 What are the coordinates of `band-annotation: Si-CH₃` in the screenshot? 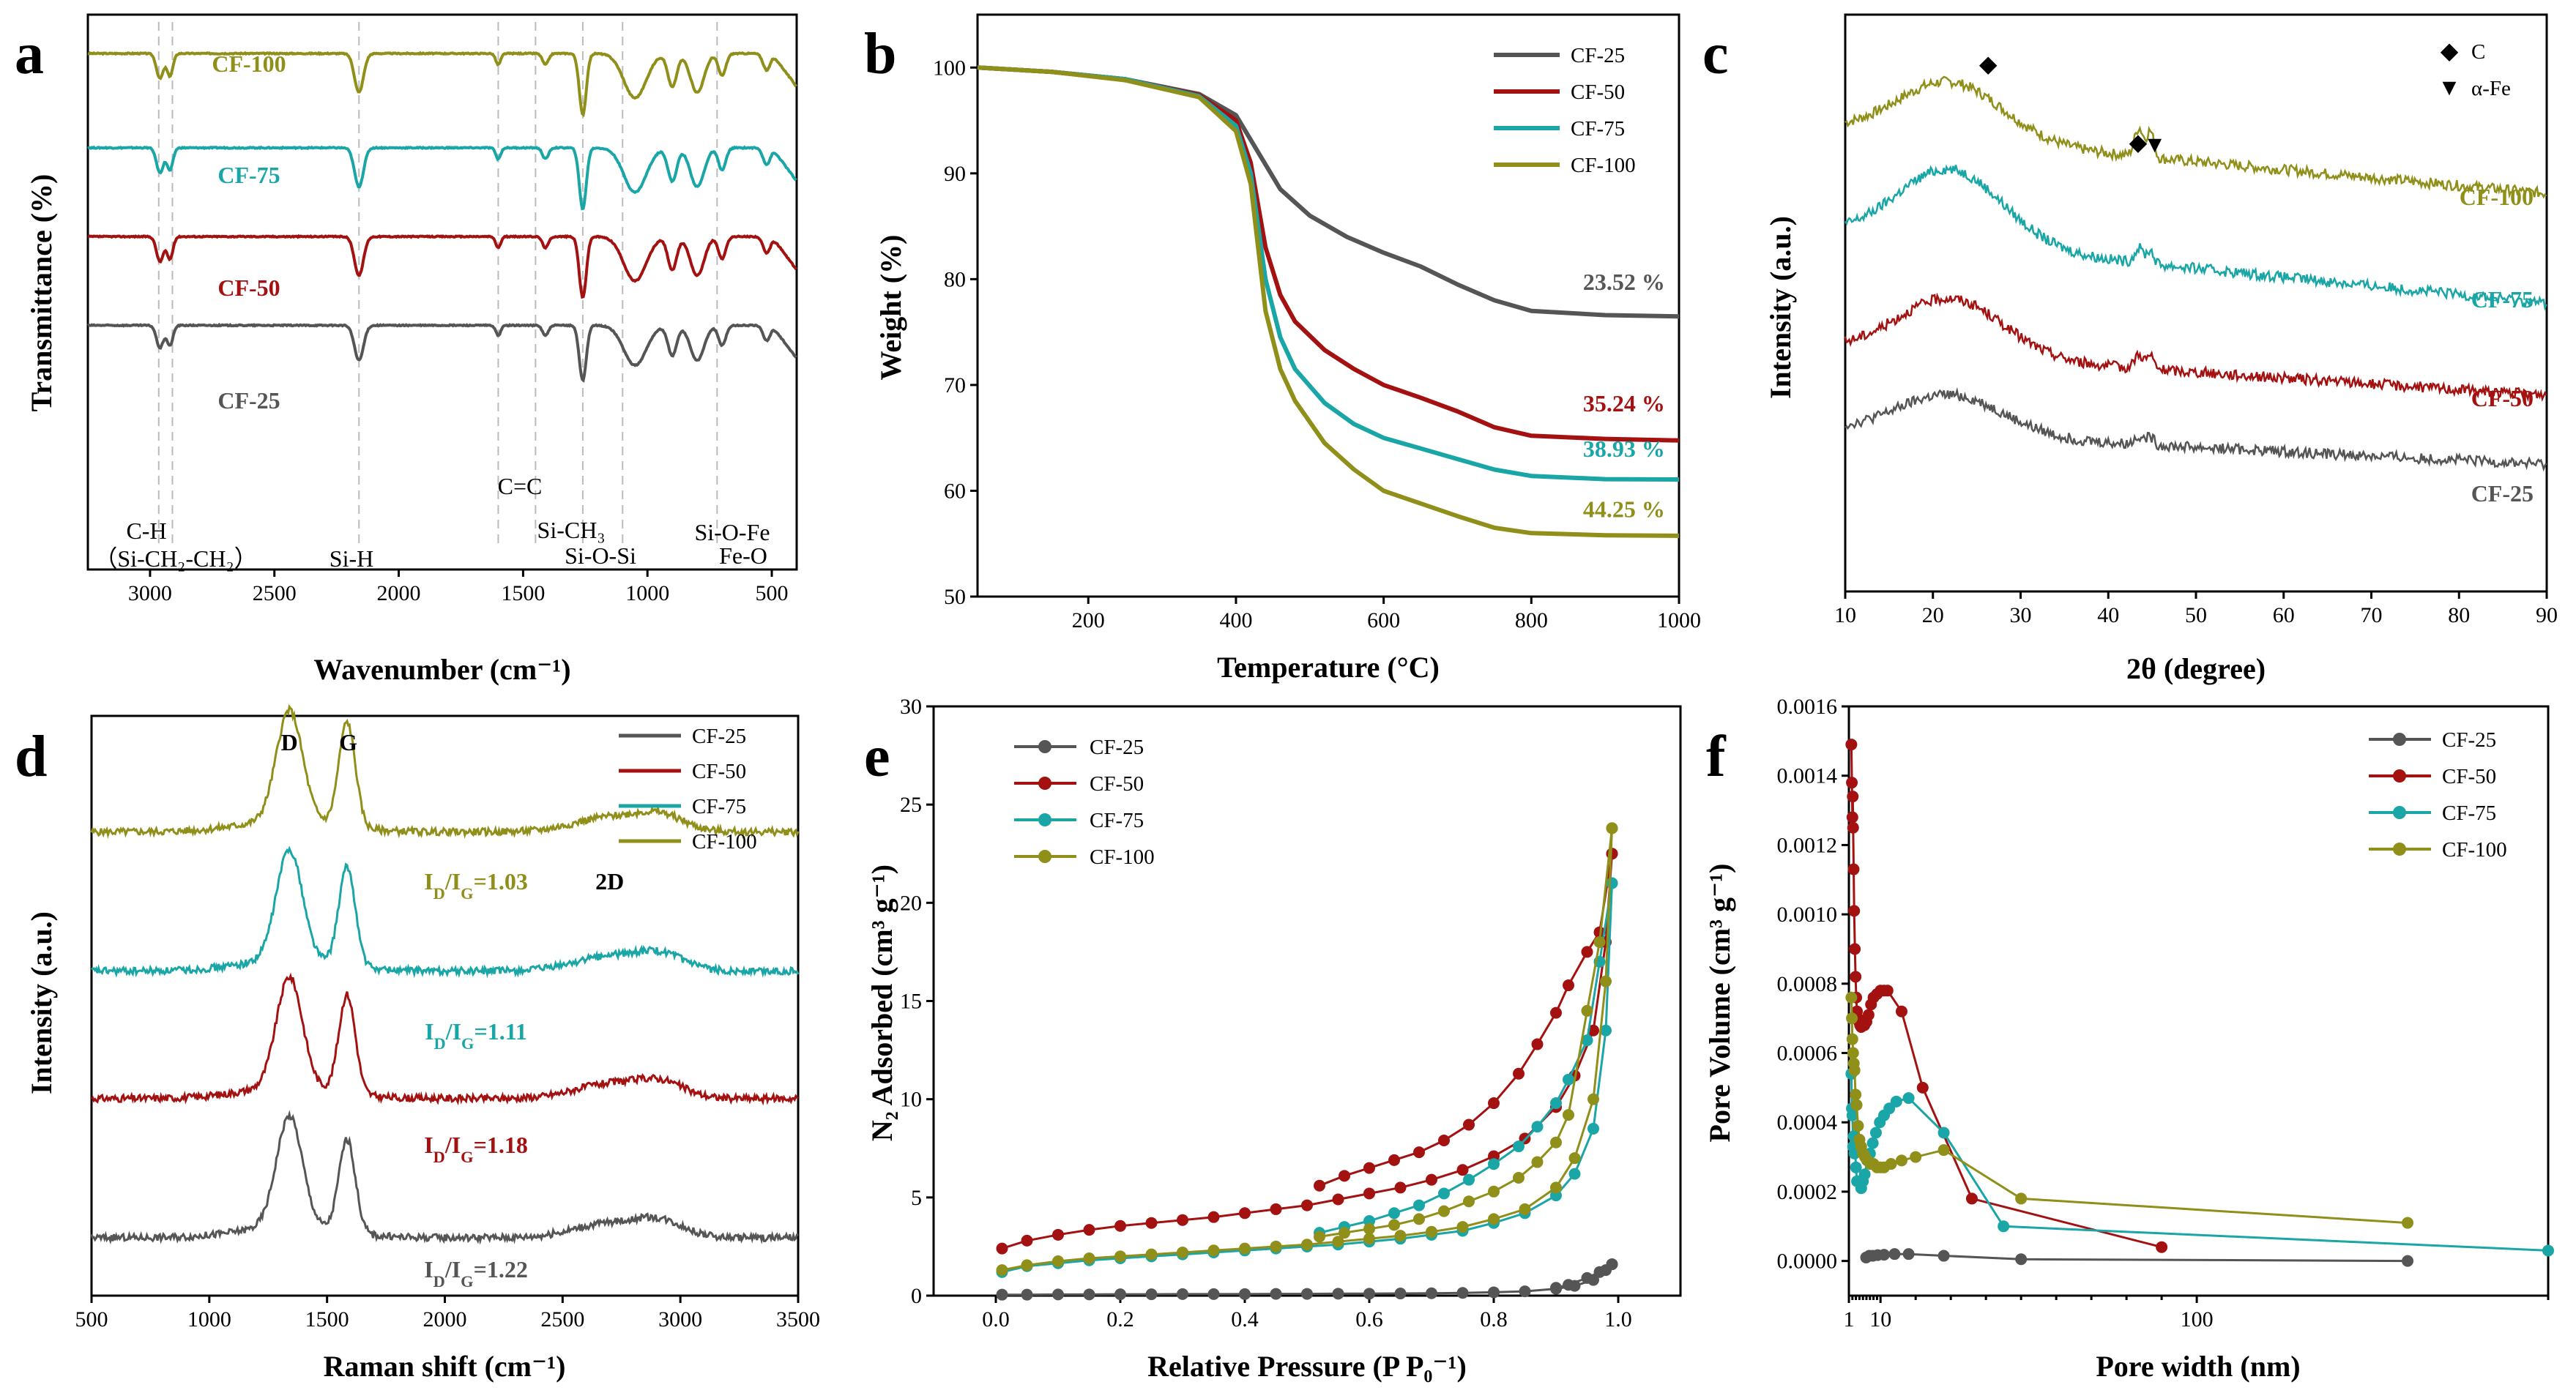 It's located at (571, 530).